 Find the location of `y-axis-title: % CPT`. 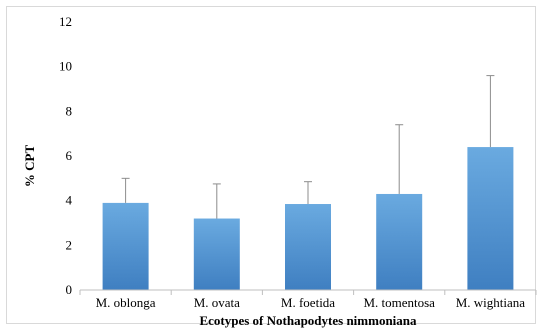

y-axis-title: % CPT is located at coordinates (29, 166).